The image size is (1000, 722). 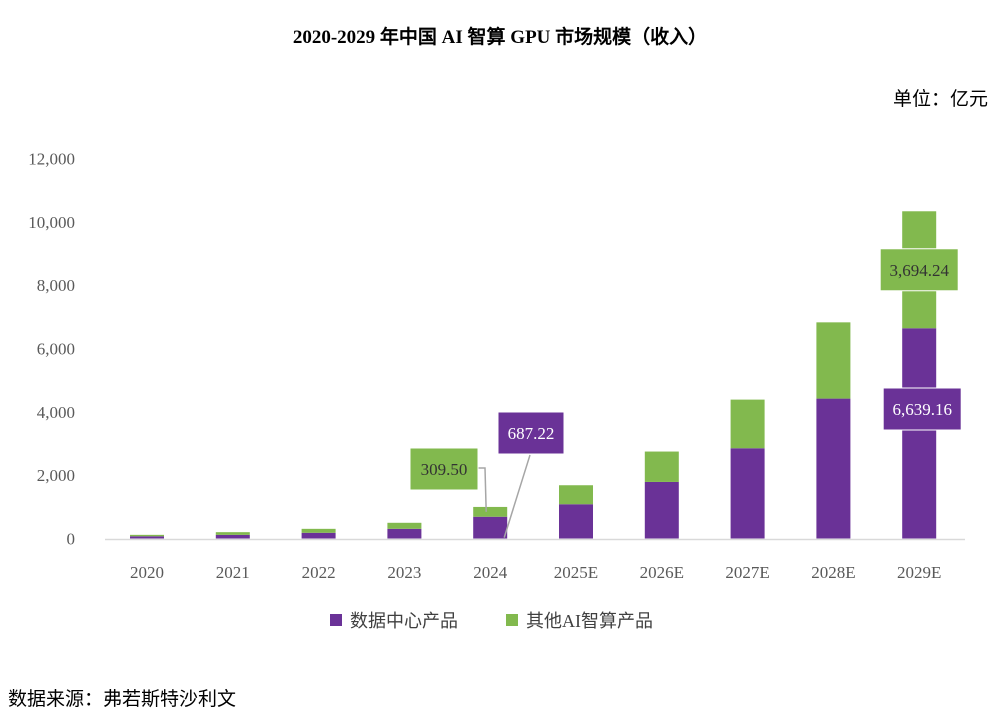 I want to click on x-tick-label: 2029E, so click(x=919, y=572).